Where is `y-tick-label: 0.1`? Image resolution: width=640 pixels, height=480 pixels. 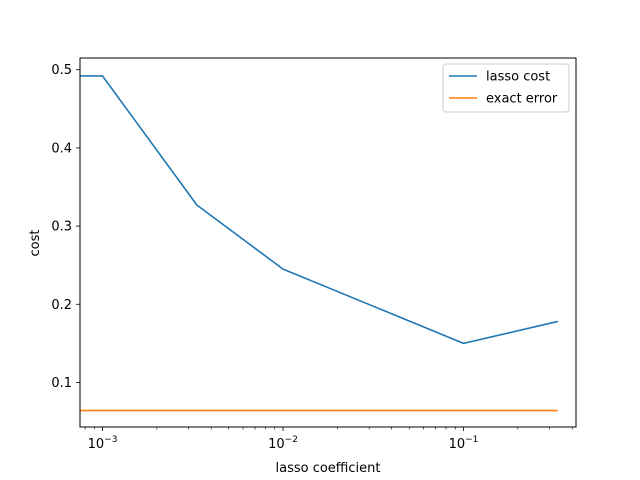
y-tick-label: 0.1 is located at coordinates (61, 383).